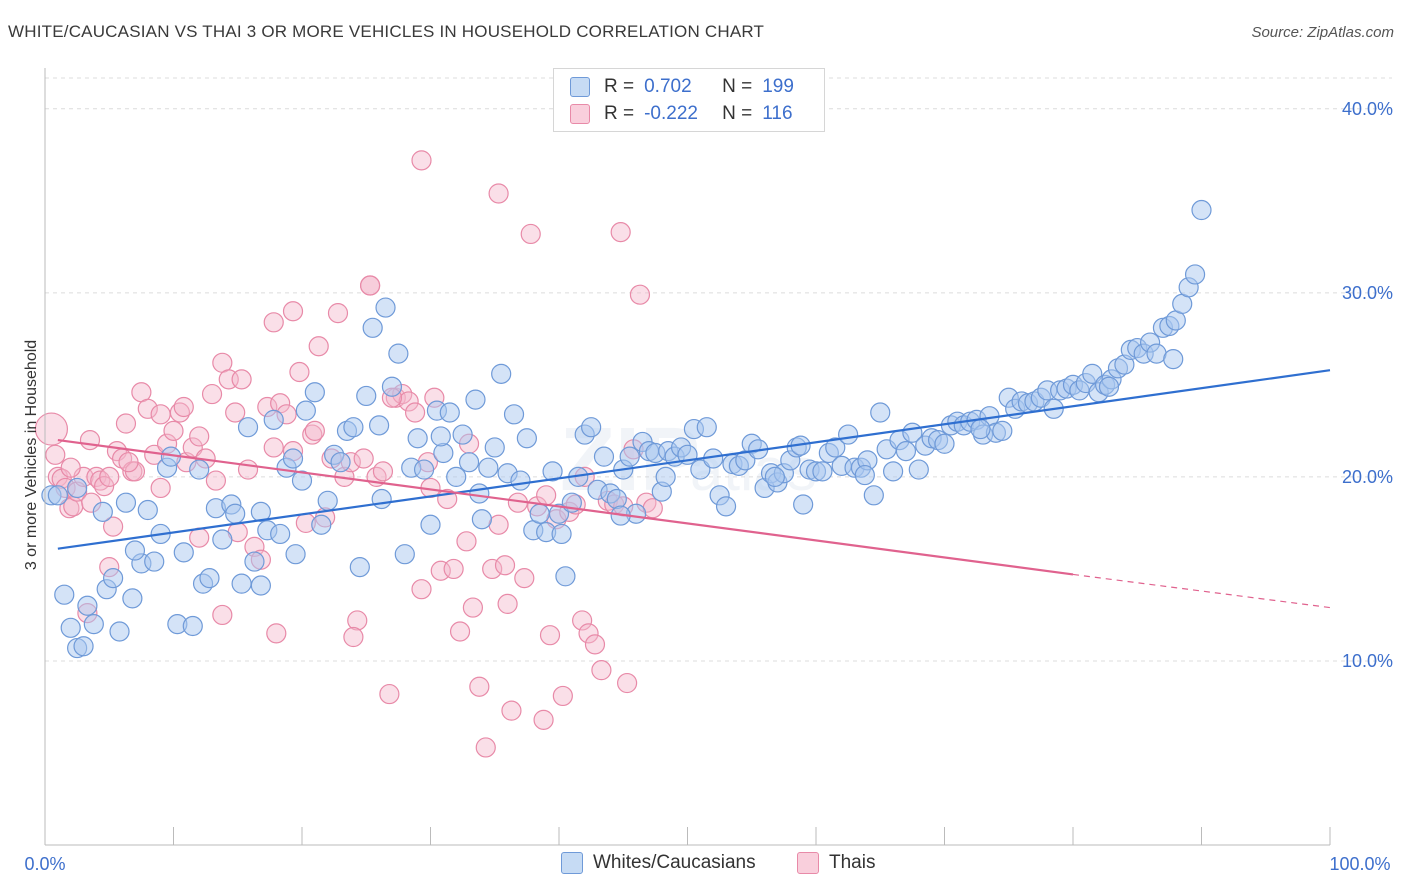 The image size is (1406, 892). Describe the element at coordinates (1367, 385) in the screenshot. I see `y-tick-labels: 10.0% 20.0% 30.0% 40.0%` at that location.